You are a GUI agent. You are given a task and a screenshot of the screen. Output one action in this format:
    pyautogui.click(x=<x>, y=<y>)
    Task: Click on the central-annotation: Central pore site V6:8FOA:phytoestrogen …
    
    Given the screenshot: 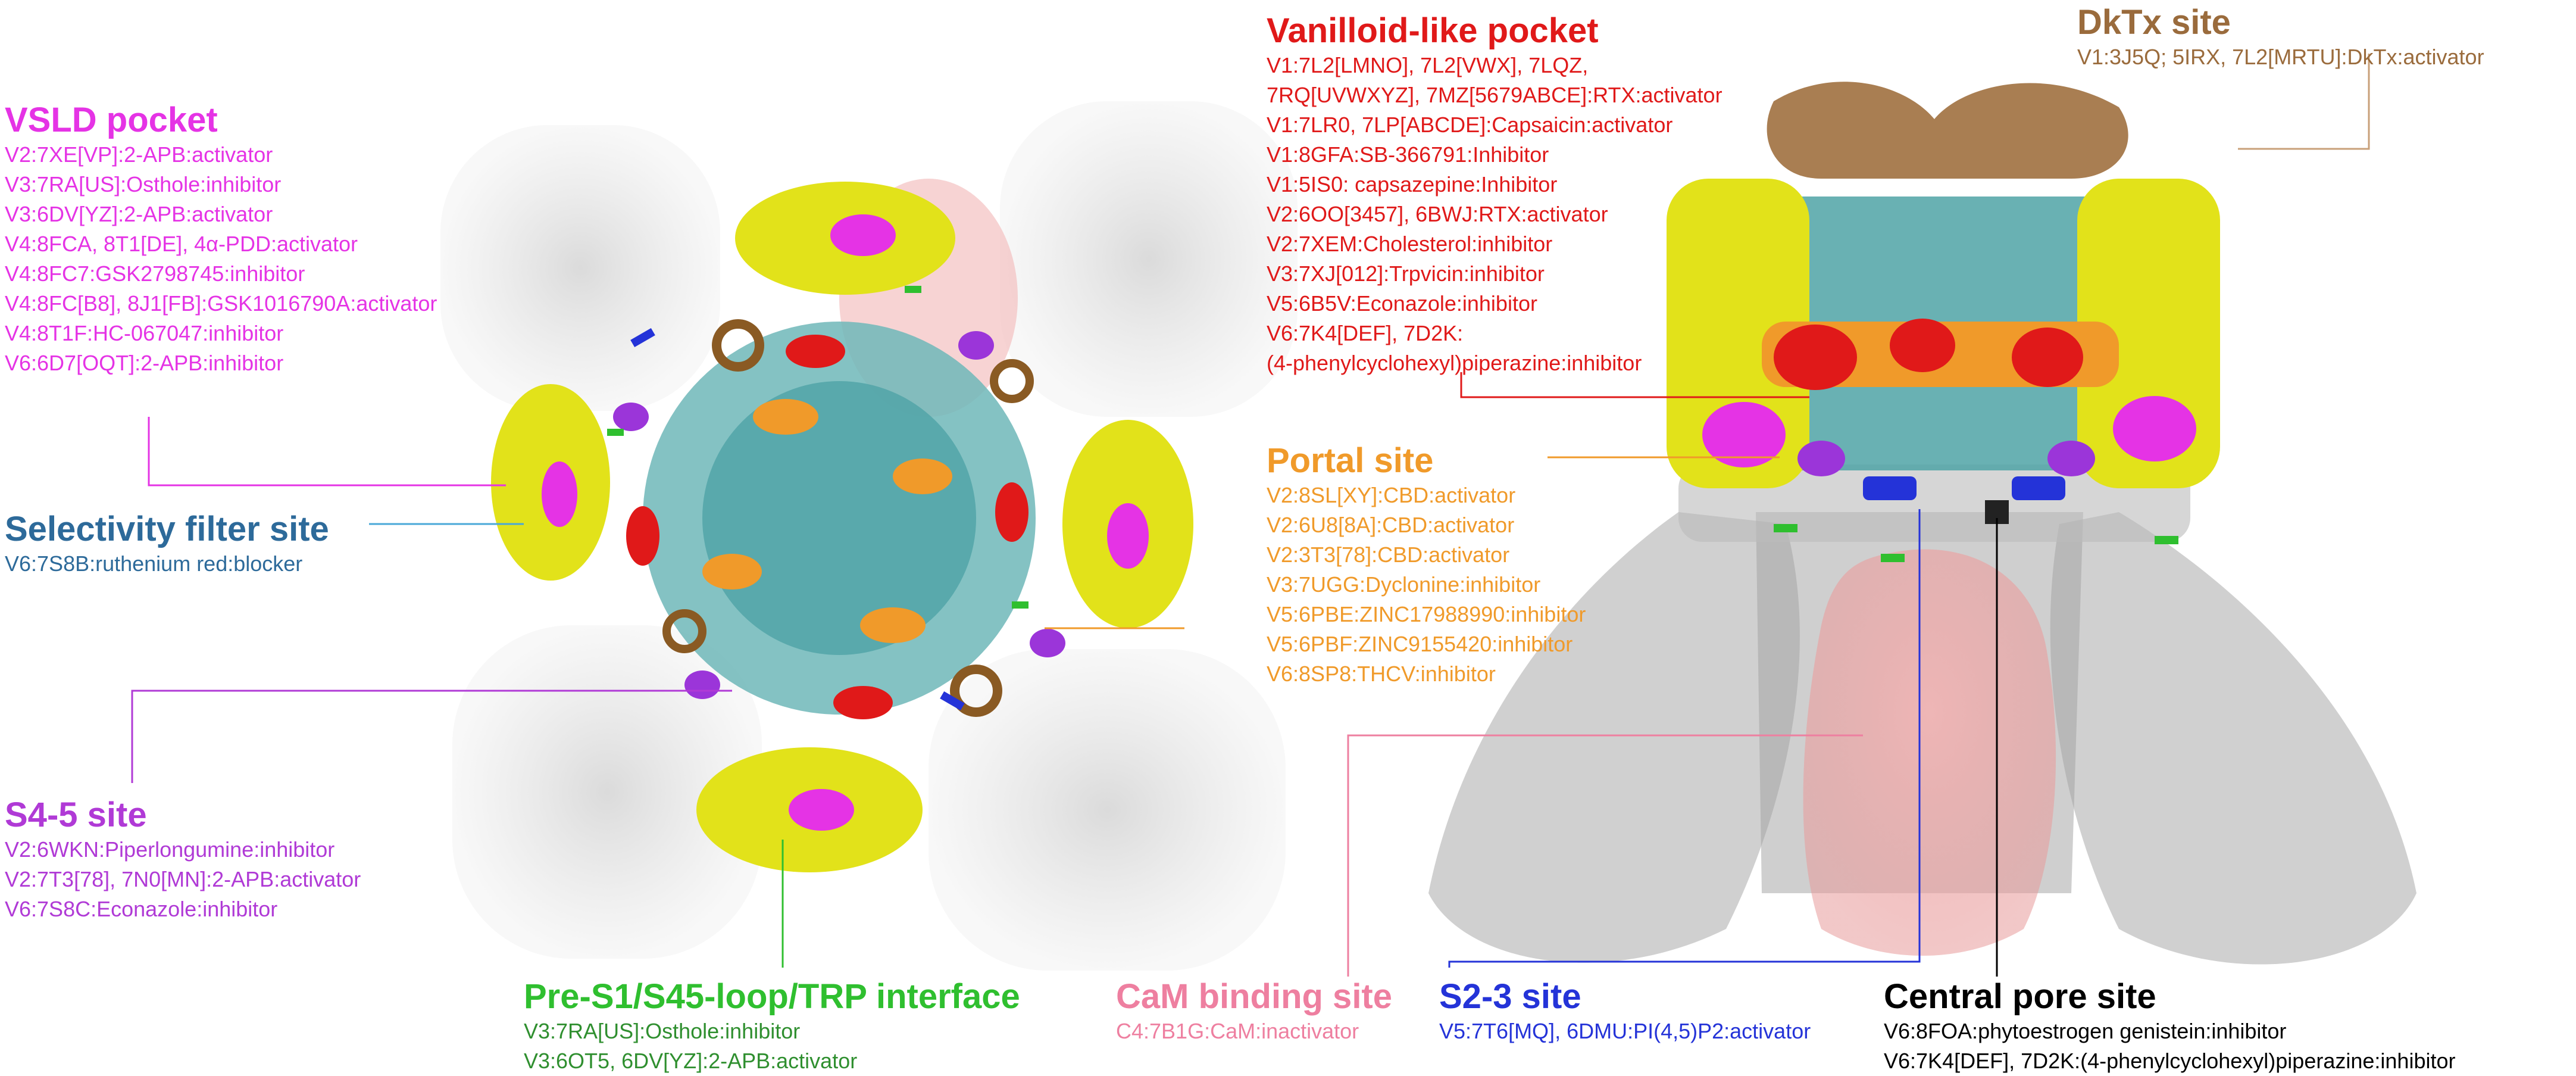 What is the action you would take?
    pyautogui.click(x=2169, y=1027)
    